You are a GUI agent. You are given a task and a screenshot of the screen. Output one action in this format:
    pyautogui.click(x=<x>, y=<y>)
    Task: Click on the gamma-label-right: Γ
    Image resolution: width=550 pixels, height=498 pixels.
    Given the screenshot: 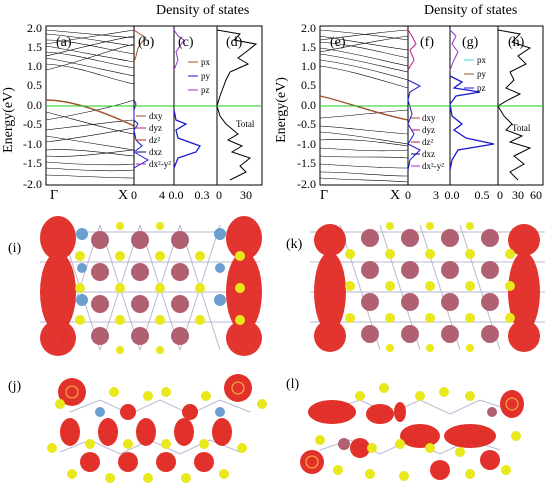 What is the action you would take?
    pyautogui.click(x=324, y=195)
    